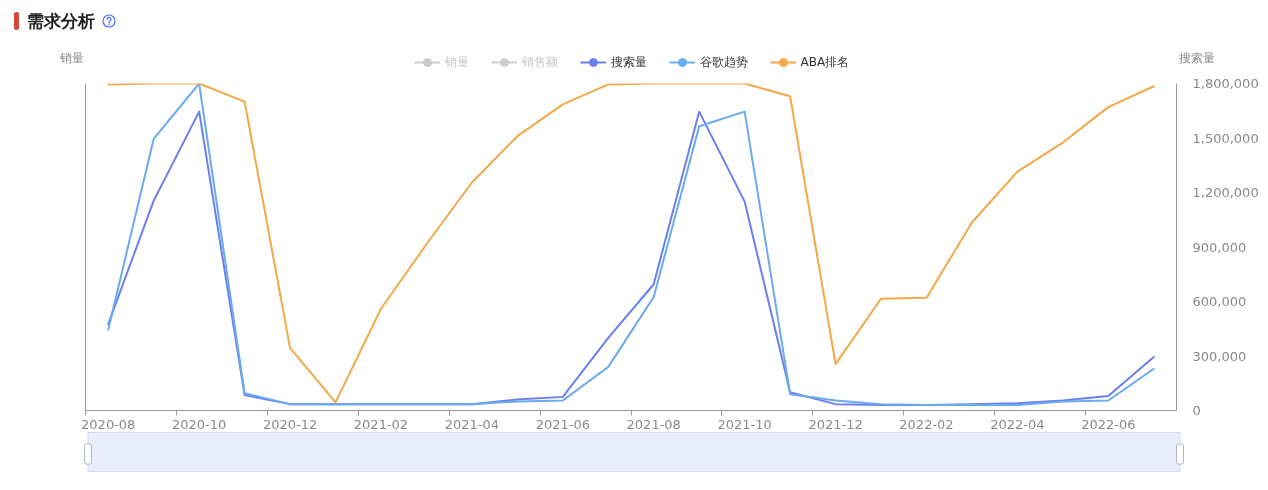  Describe the element at coordinates (1225, 83) in the screenshot. I see `y2-tick-label: 1,800,000` at that location.